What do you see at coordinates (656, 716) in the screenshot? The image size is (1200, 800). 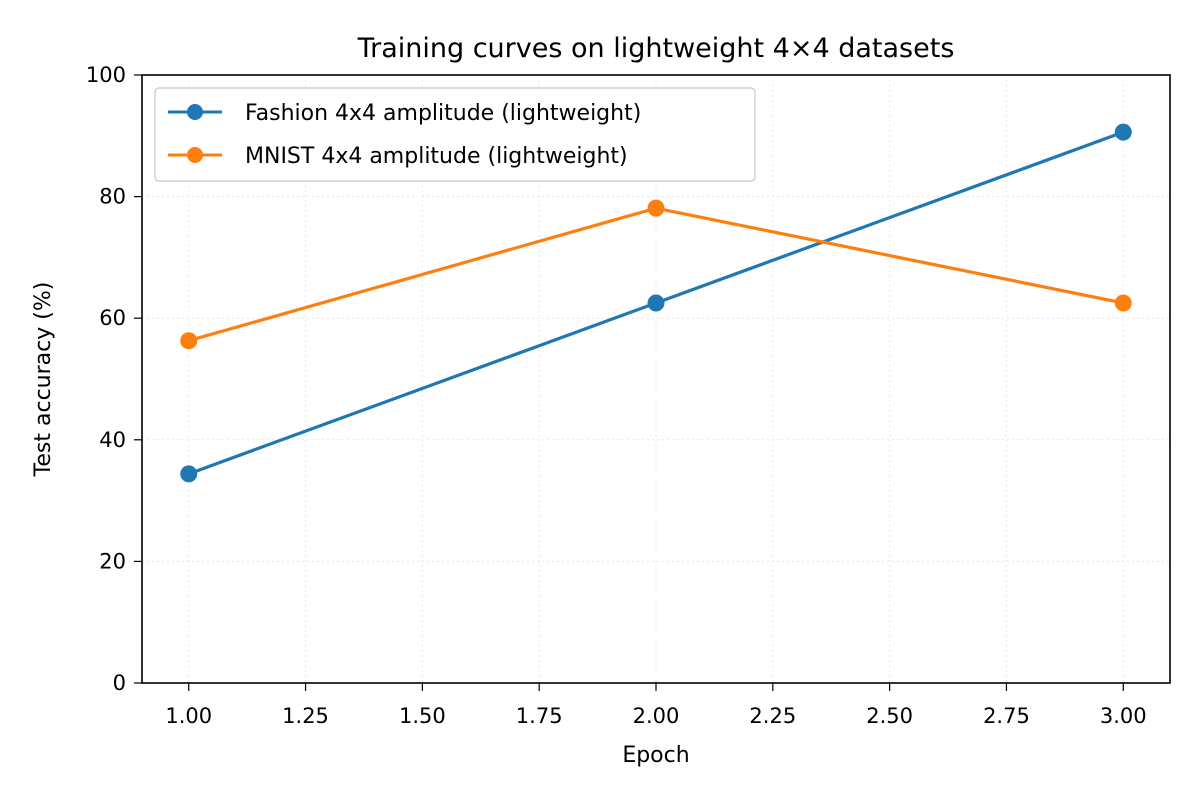 I see `x-tick-label: 2.00` at bounding box center [656, 716].